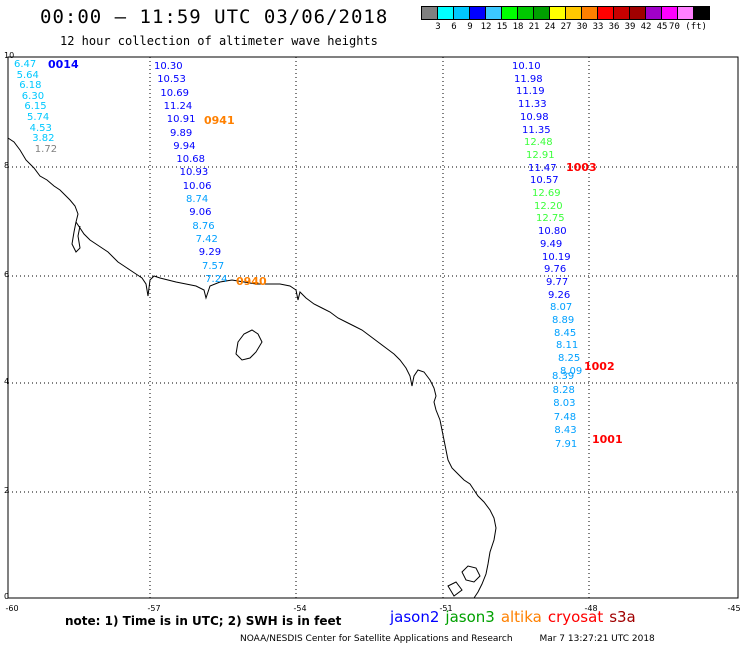 This screenshot has height=650, width=740. Describe the element at coordinates (526, 66) in the screenshot. I see `wave-height-value: 10.10` at that location.